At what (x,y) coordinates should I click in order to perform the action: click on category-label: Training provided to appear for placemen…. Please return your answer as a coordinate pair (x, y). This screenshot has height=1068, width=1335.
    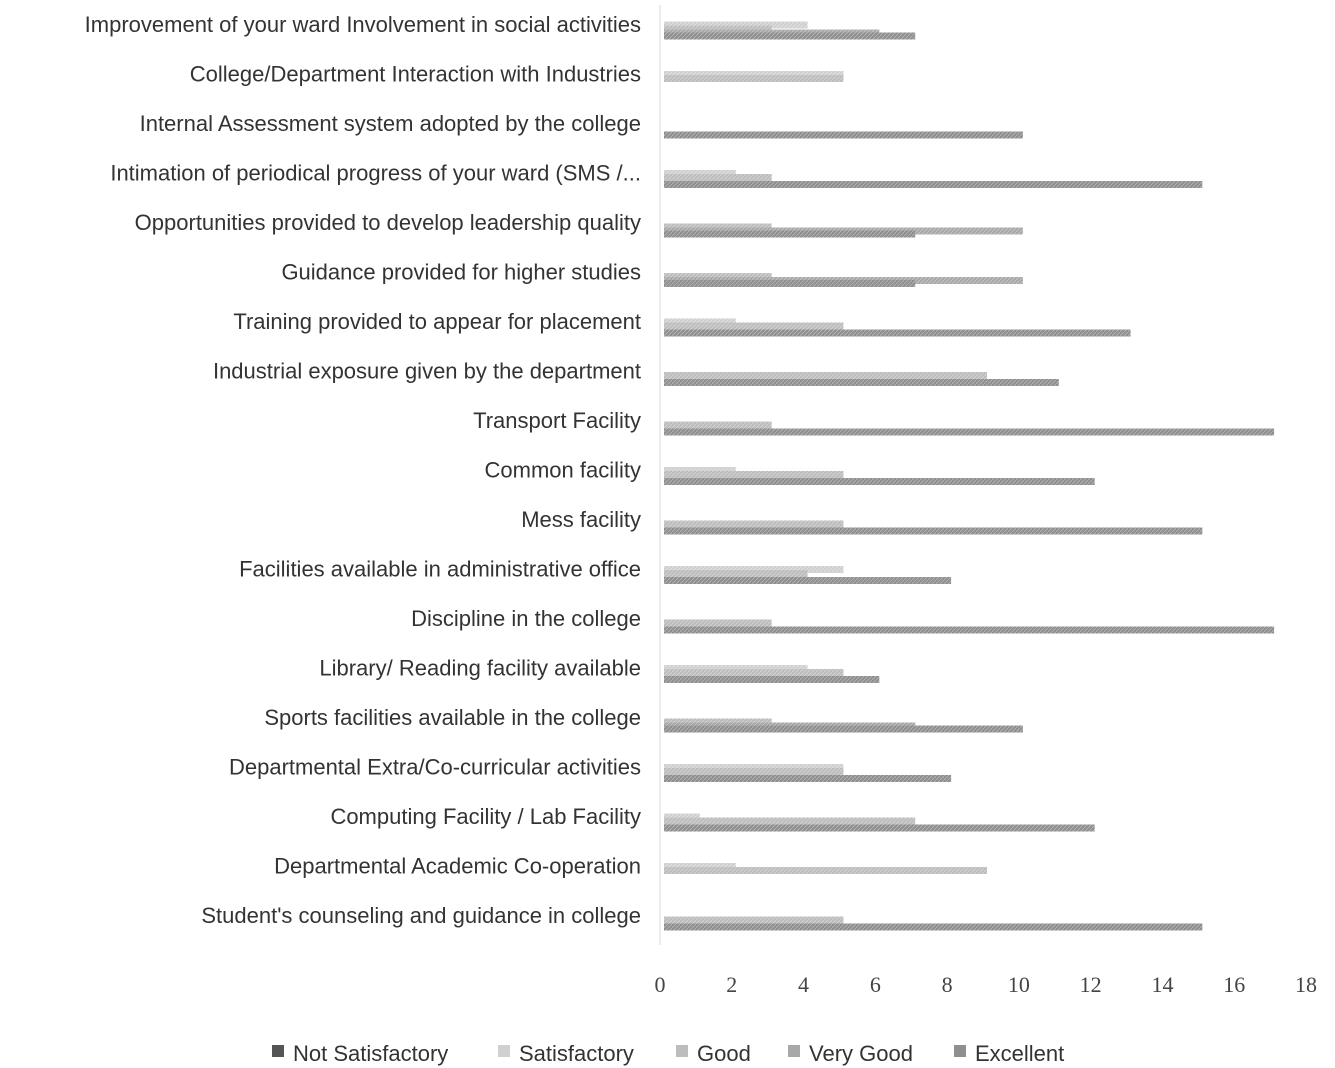
    Looking at the image, I should click on (437, 321).